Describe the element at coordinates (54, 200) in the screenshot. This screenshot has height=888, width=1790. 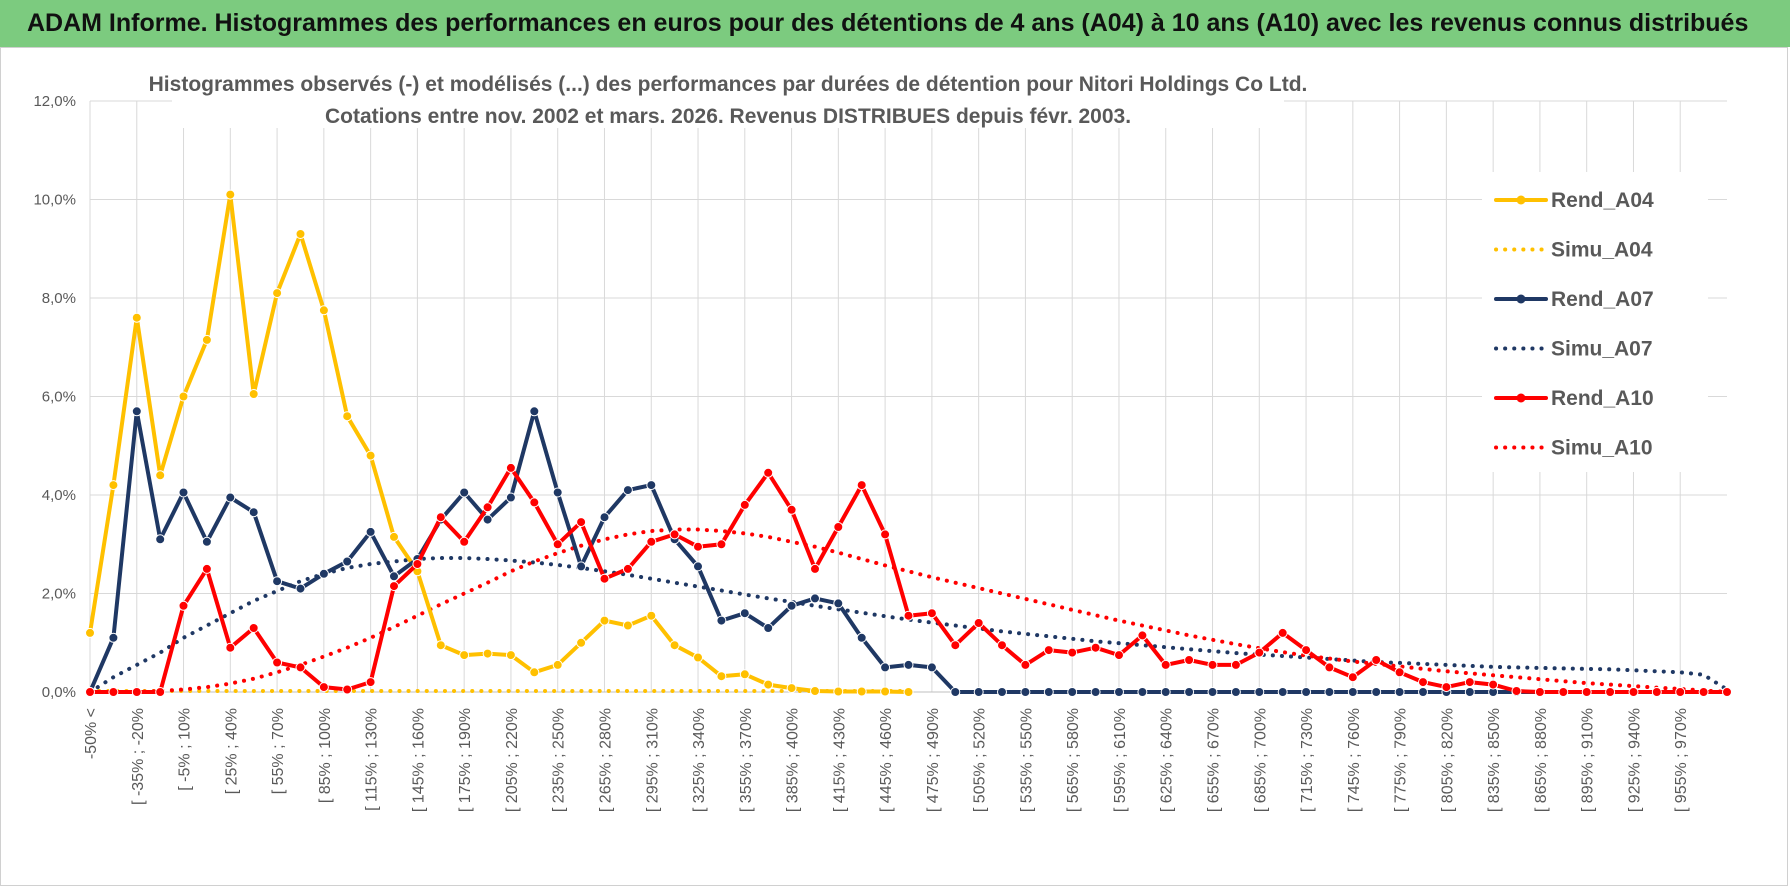
I see `y-tick-label: 10,0%` at that location.